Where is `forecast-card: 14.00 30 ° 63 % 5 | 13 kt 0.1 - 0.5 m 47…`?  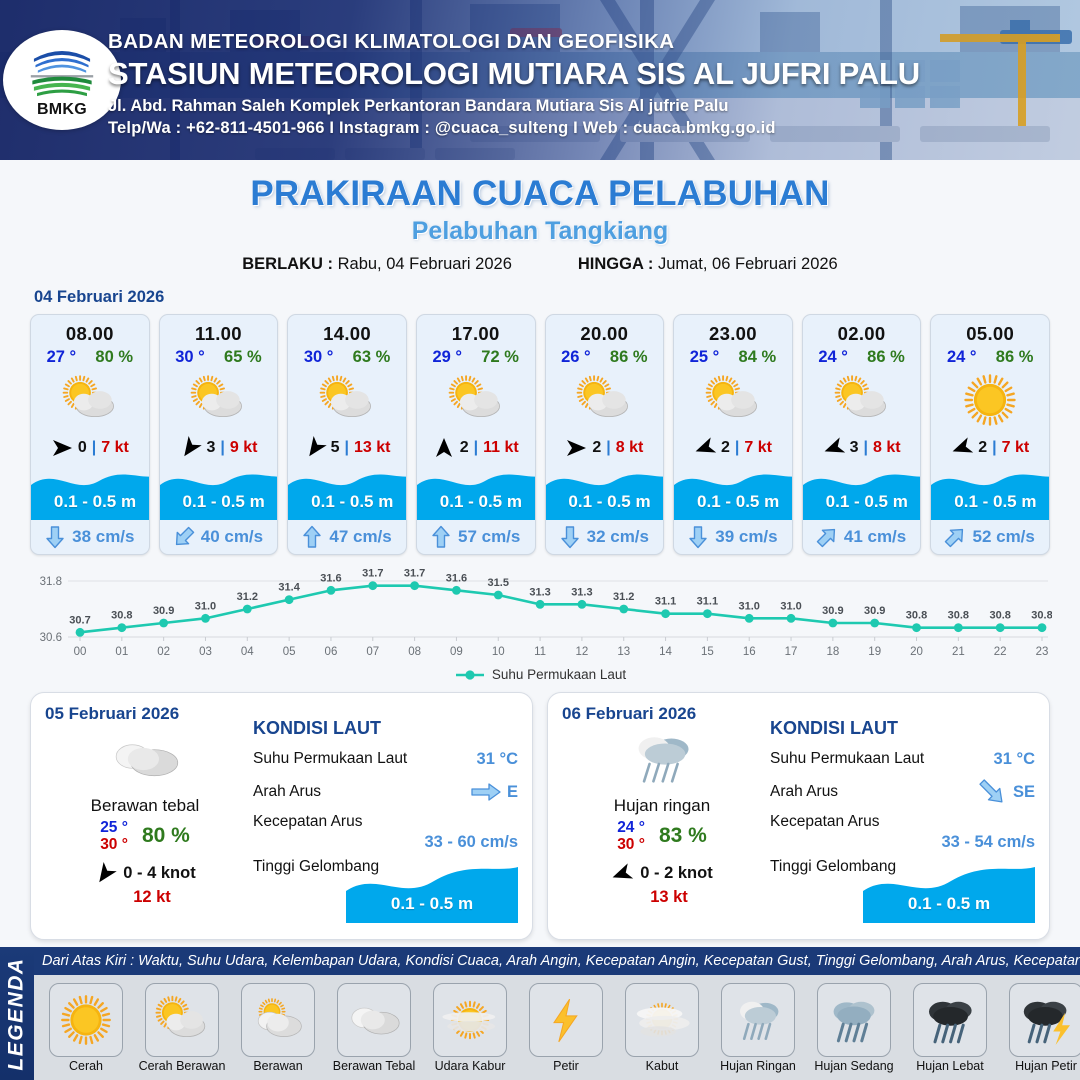
forecast-card: 14.00 30 ° 63 % 5 | 13 kt 0.1 - 0.5 m 47… is located at coordinates (347, 434).